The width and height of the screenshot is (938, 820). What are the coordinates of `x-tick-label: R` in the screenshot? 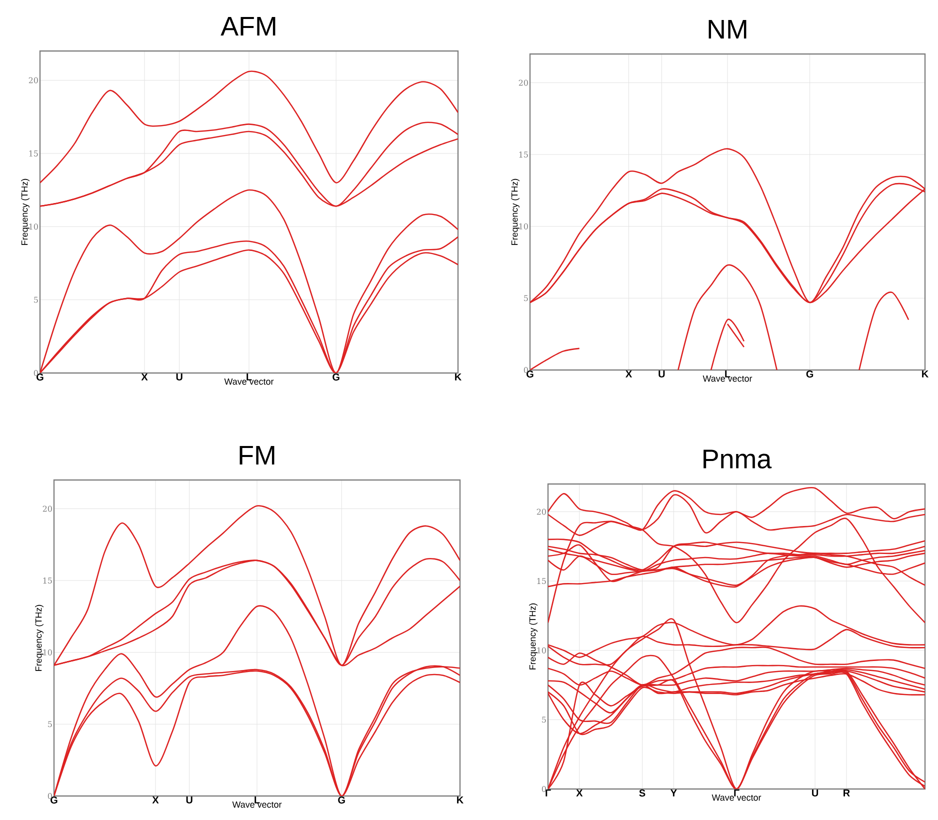 It's located at (847, 793).